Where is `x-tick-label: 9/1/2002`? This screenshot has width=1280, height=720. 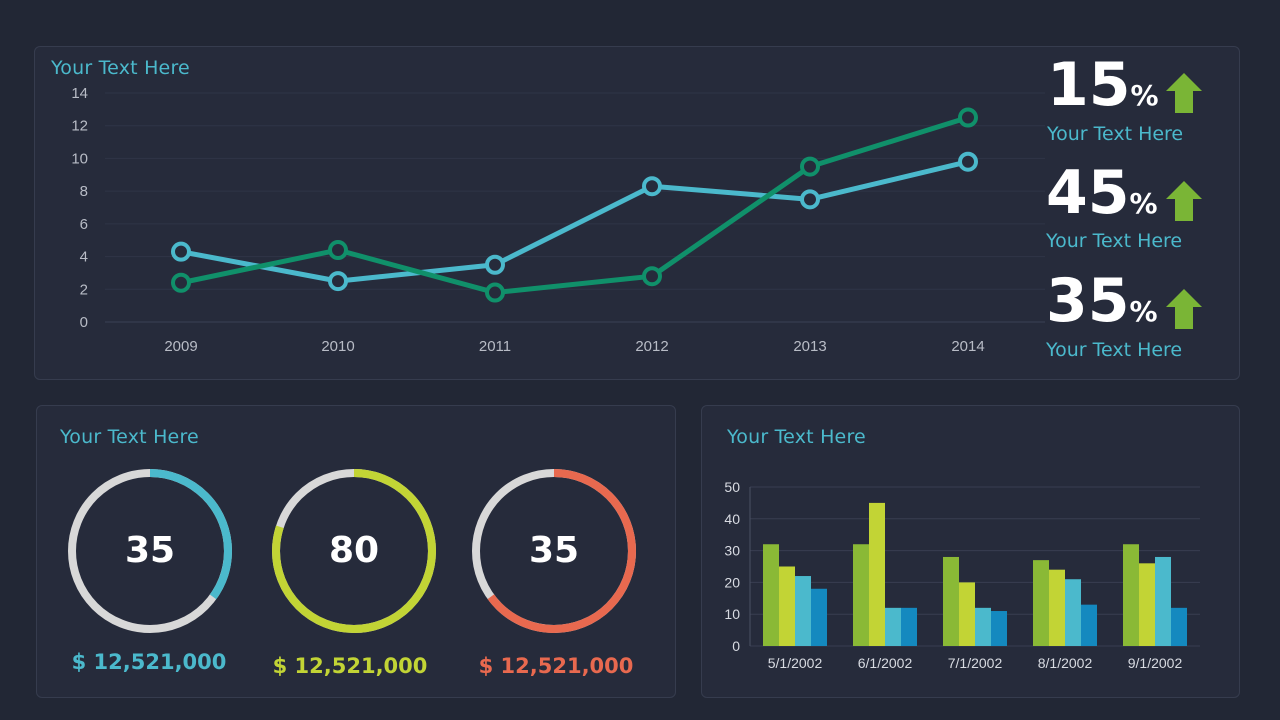
x-tick-label: 9/1/2002 is located at coordinates (1155, 663).